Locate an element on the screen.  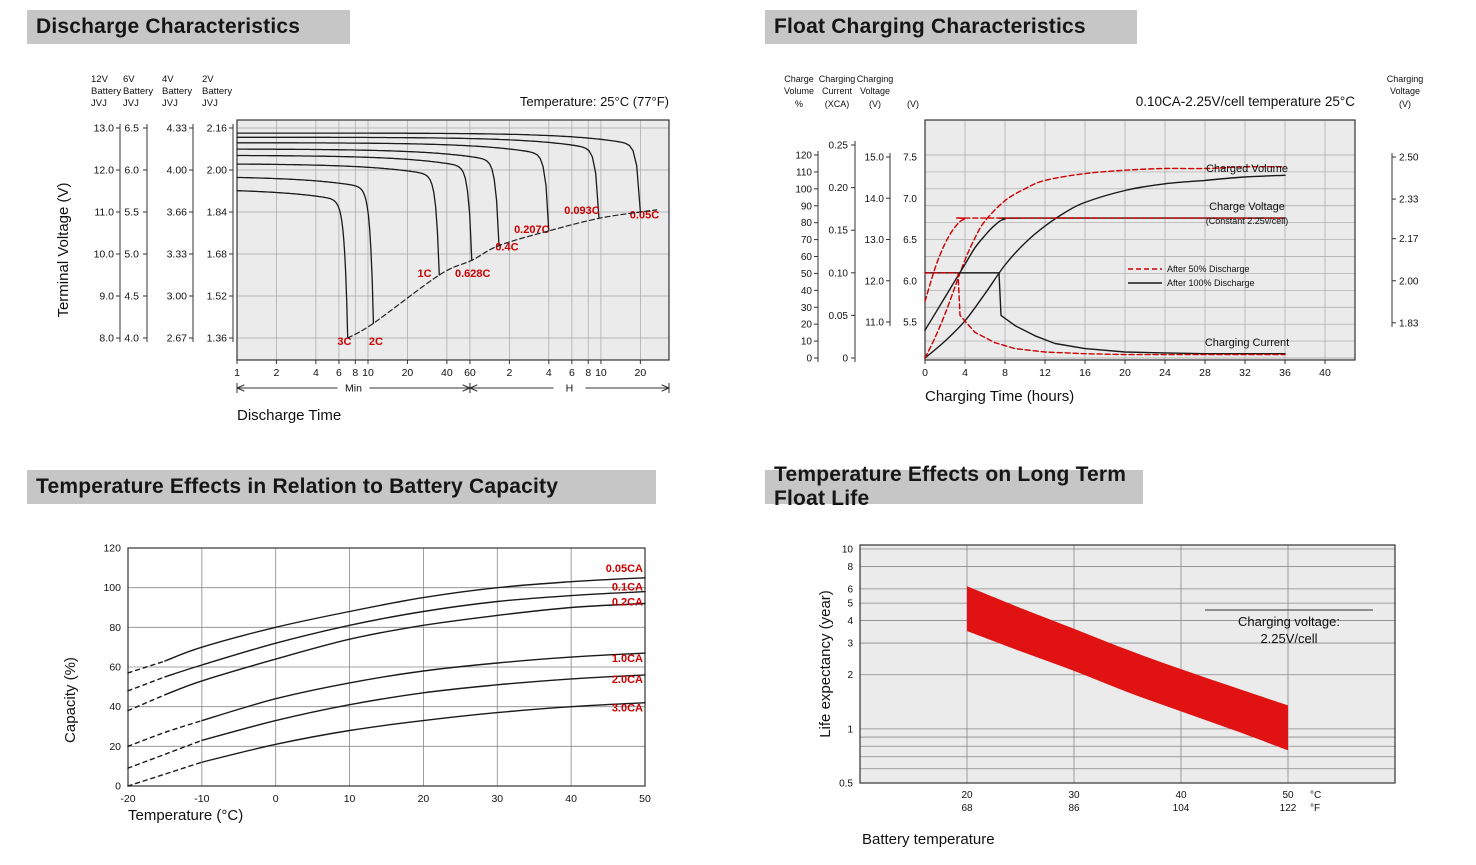
curve-dashed-1.0CA is located at coordinates (165, 733).